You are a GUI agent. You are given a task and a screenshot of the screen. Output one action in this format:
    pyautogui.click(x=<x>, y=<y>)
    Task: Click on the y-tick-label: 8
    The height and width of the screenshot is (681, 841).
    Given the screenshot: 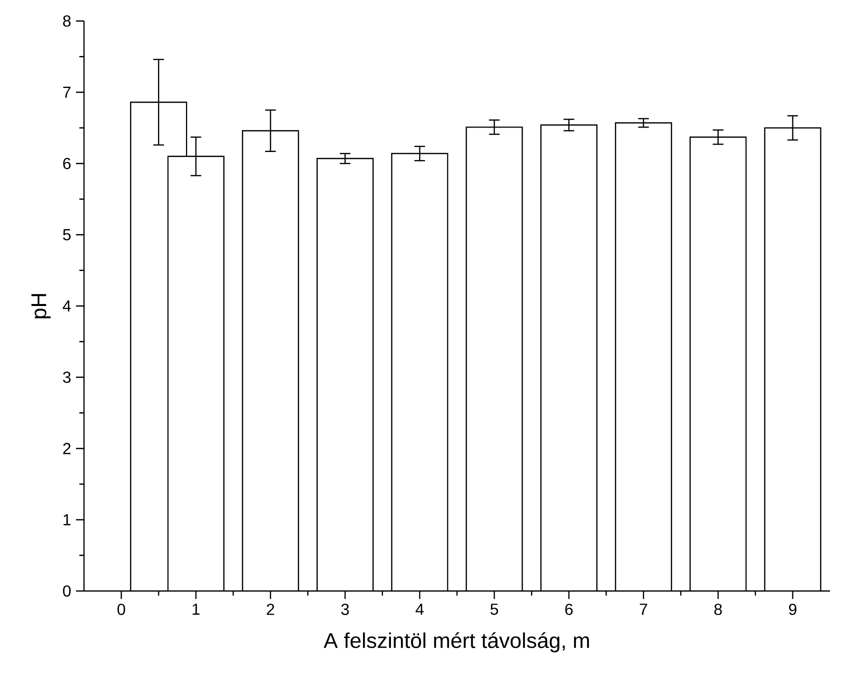 What is the action you would take?
    pyautogui.click(x=67, y=21)
    